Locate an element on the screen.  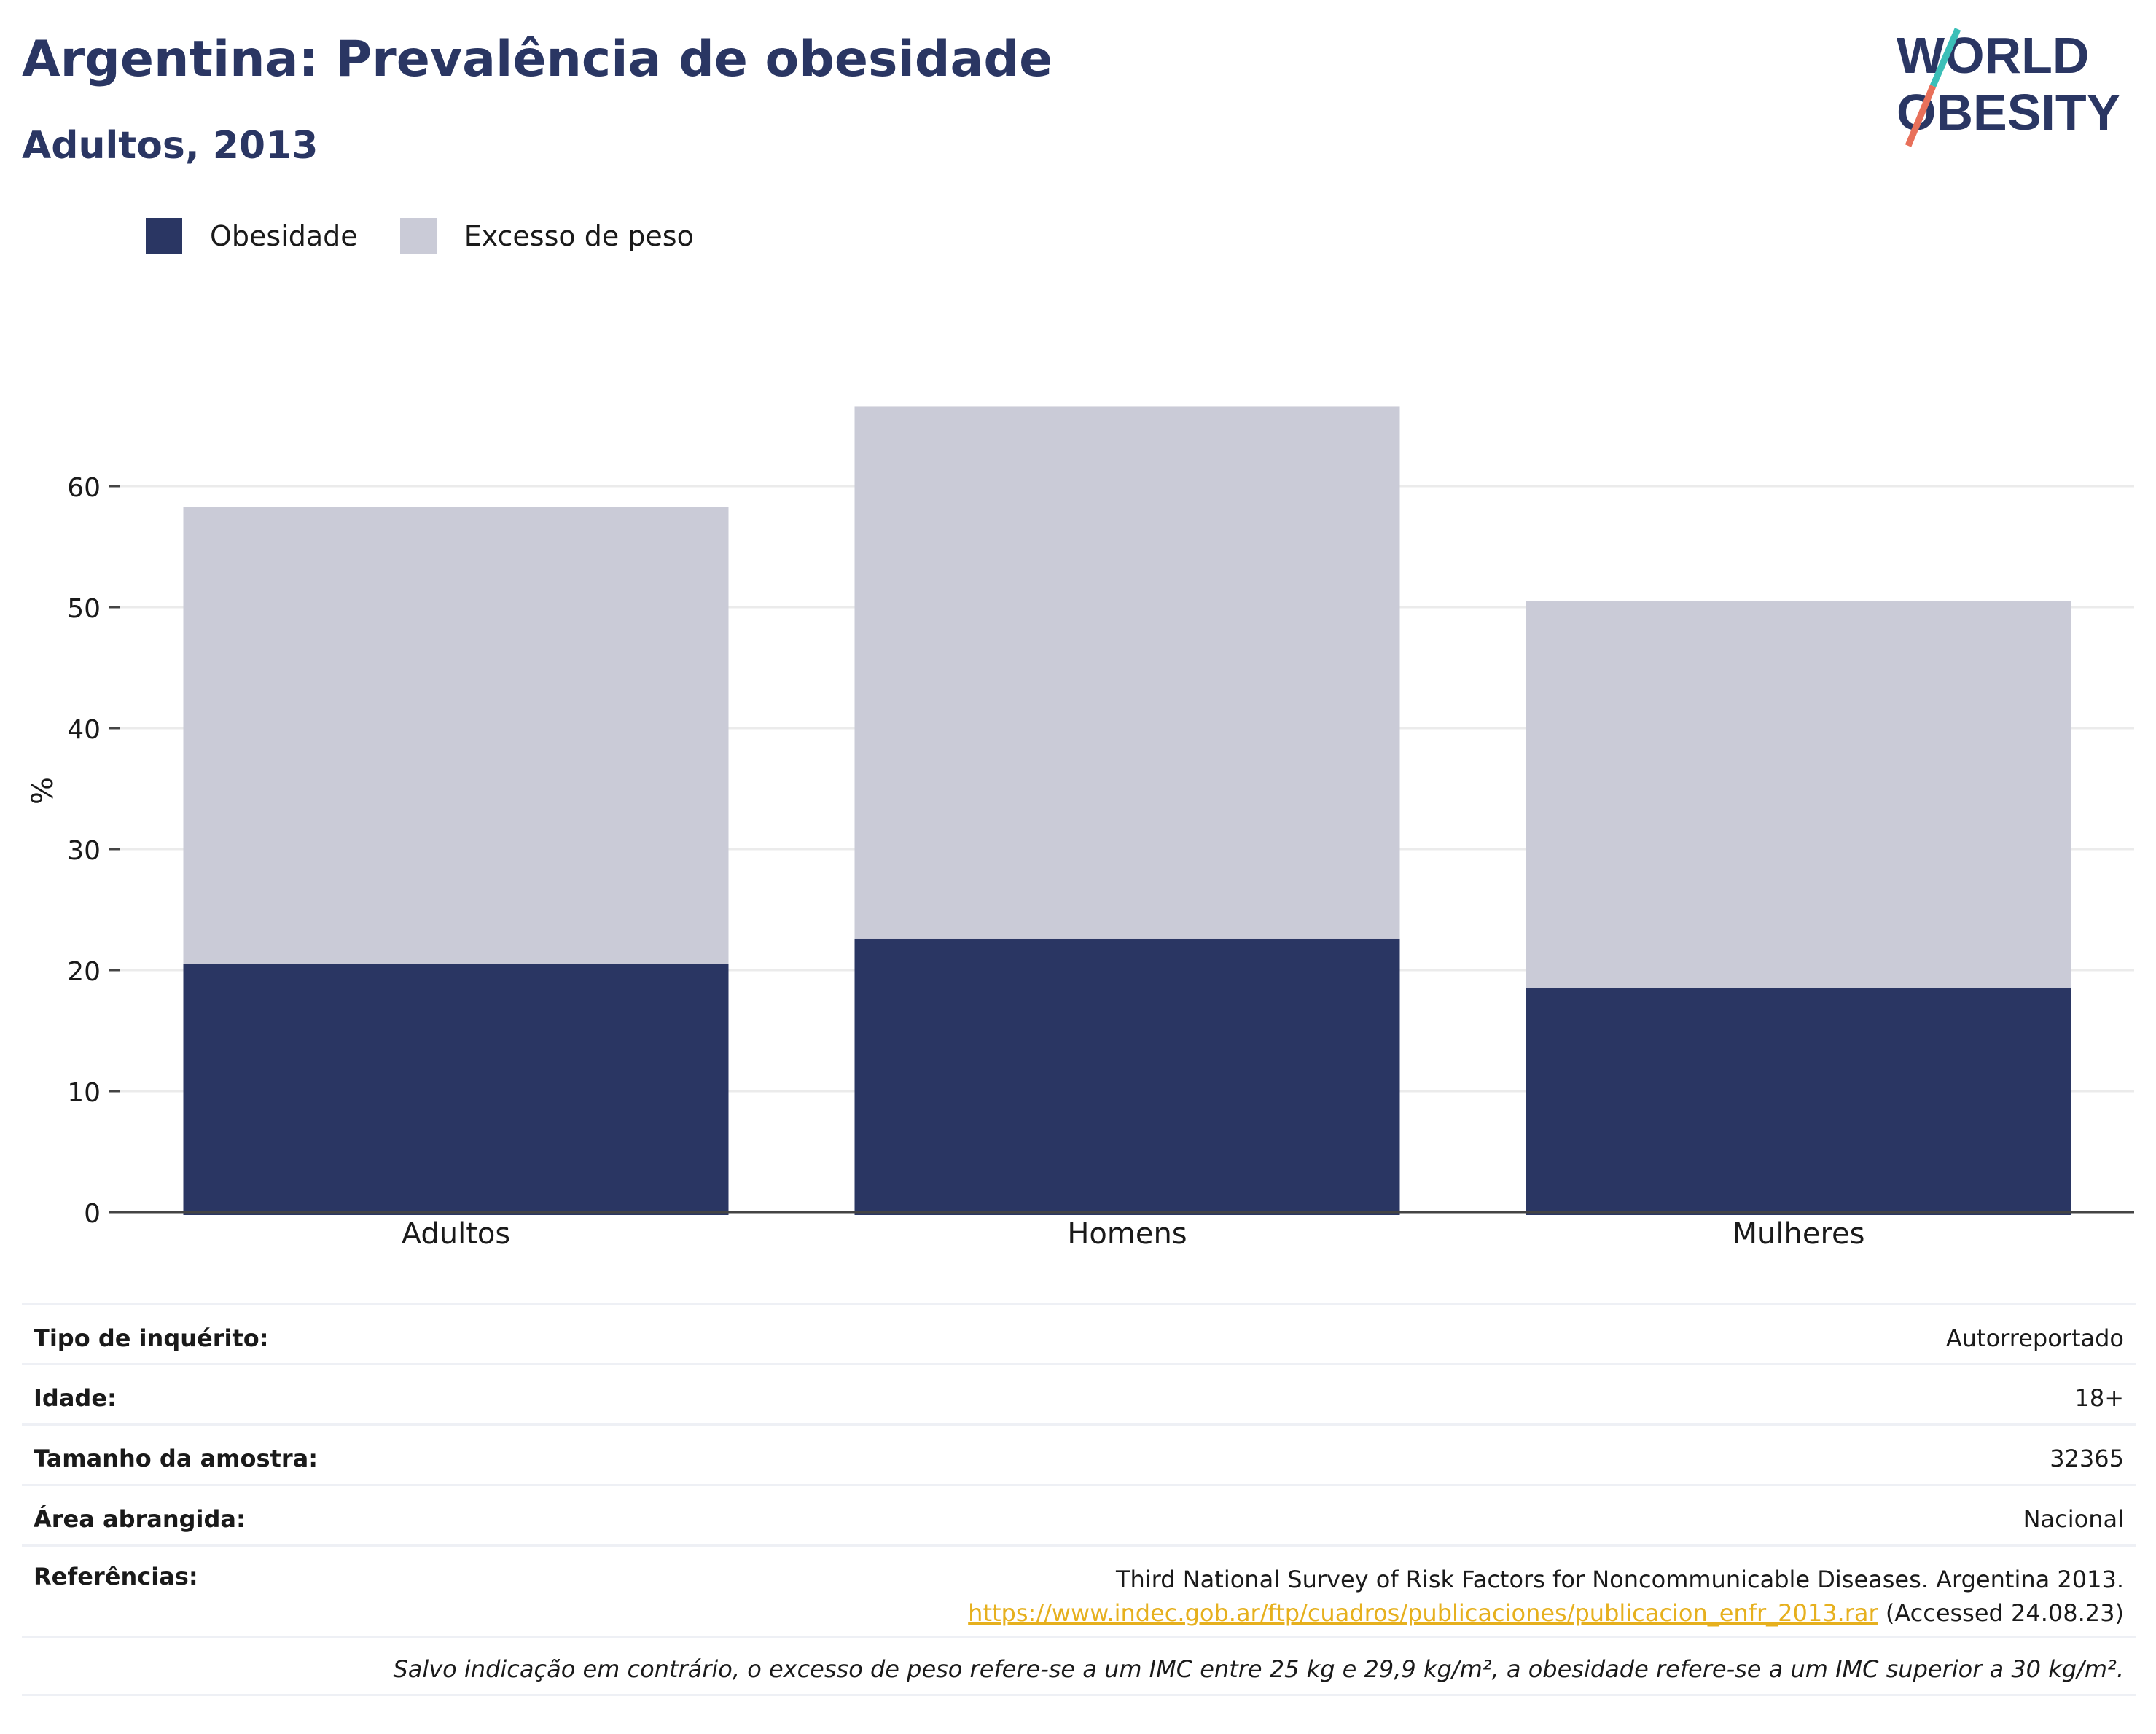
chart-legend: Obesidade Excesso de peso is located at coordinates (441, 236).